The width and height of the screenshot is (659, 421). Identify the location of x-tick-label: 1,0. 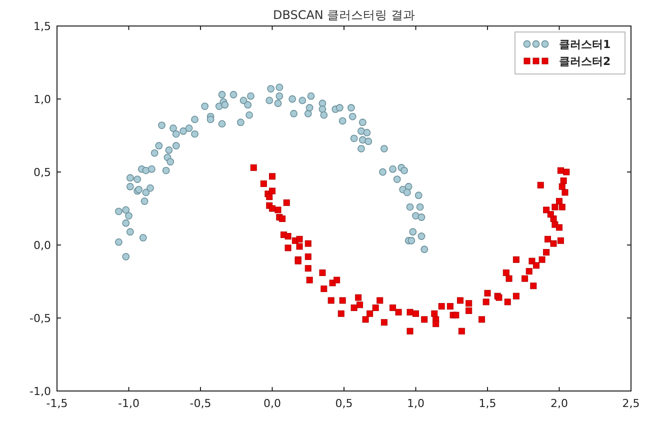
(415, 403).